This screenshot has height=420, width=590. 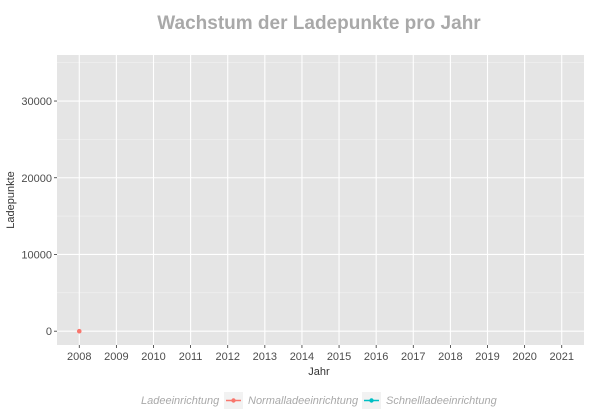 What do you see at coordinates (116, 357) in the screenshot?
I see `x-tick-label: 2009` at bounding box center [116, 357].